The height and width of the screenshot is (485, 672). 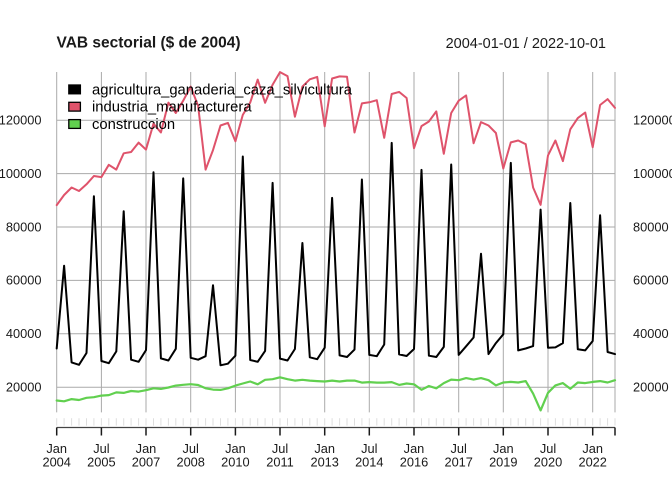 What do you see at coordinates (324, 462) in the screenshot?
I see `svg-text: 2013` at bounding box center [324, 462].